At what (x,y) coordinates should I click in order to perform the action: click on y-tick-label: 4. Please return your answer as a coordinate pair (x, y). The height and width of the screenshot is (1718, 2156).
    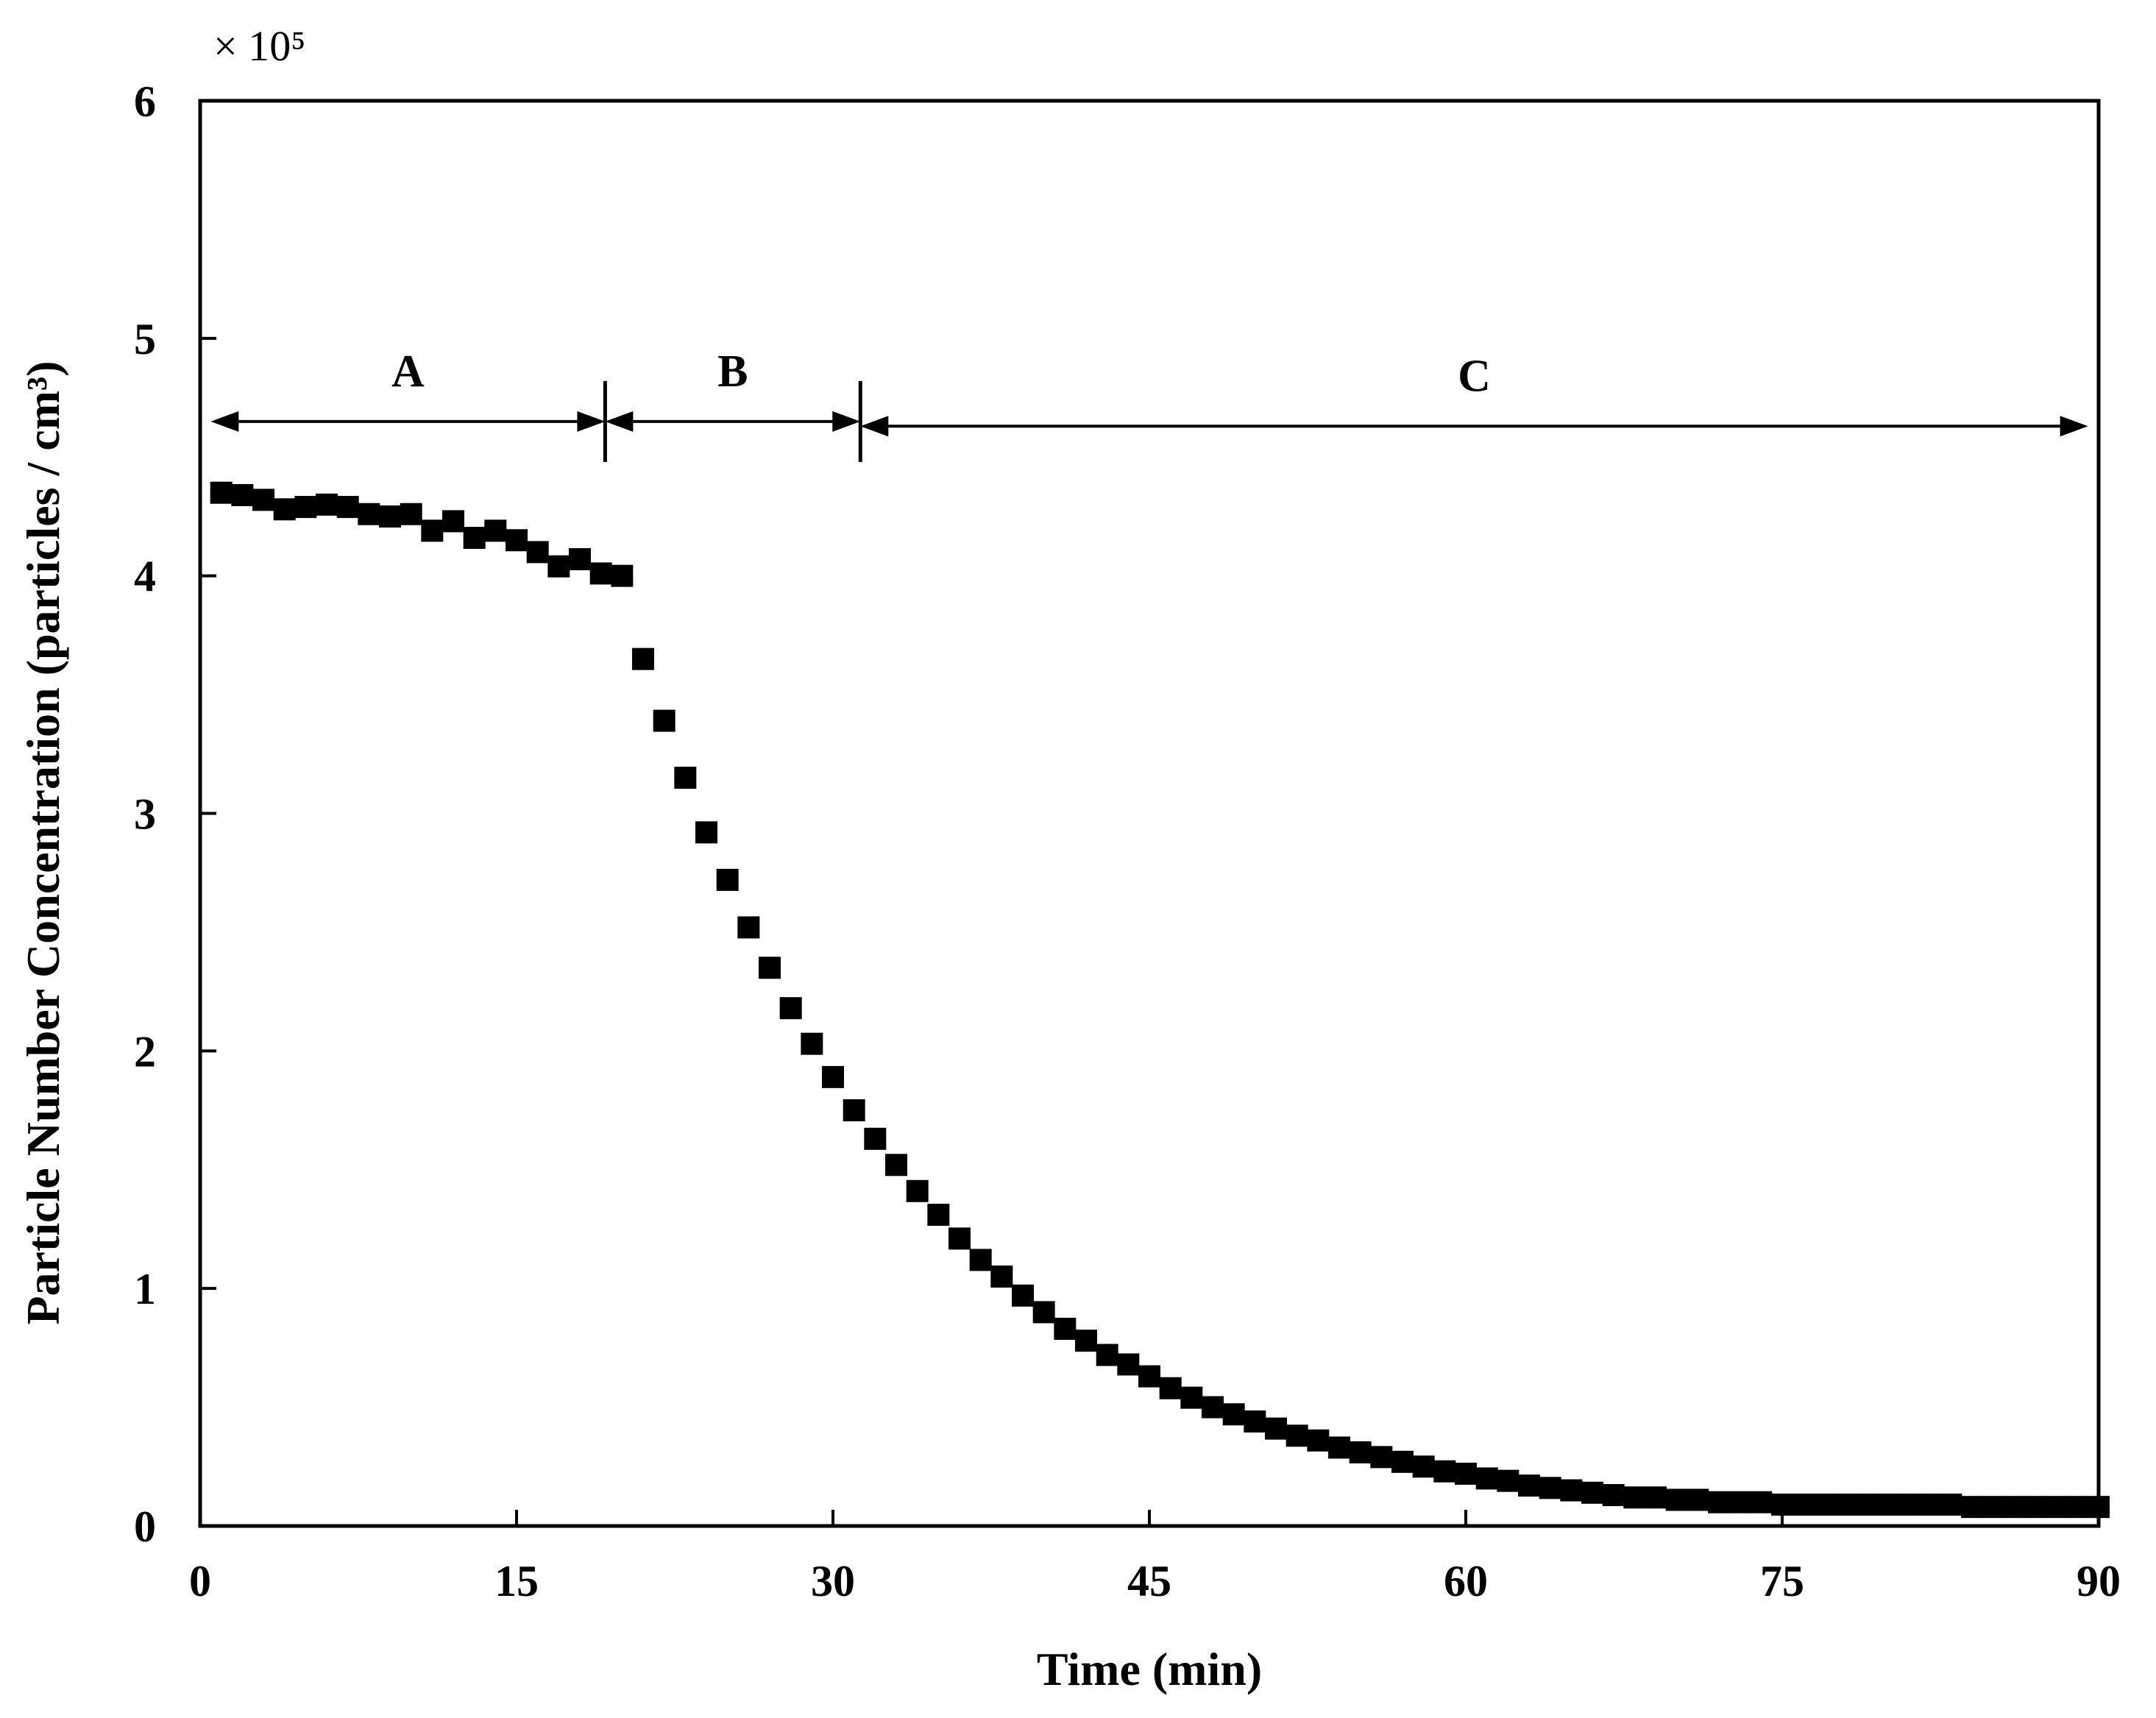
    Looking at the image, I should click on (145, 577).